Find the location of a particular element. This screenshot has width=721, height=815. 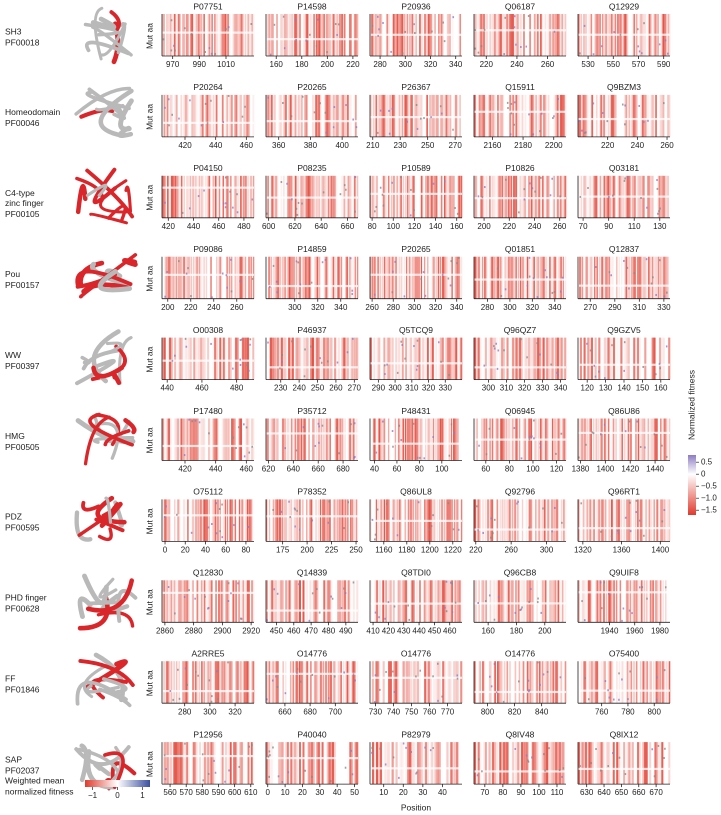

heatmap-band is located at coordinates (312, 433).